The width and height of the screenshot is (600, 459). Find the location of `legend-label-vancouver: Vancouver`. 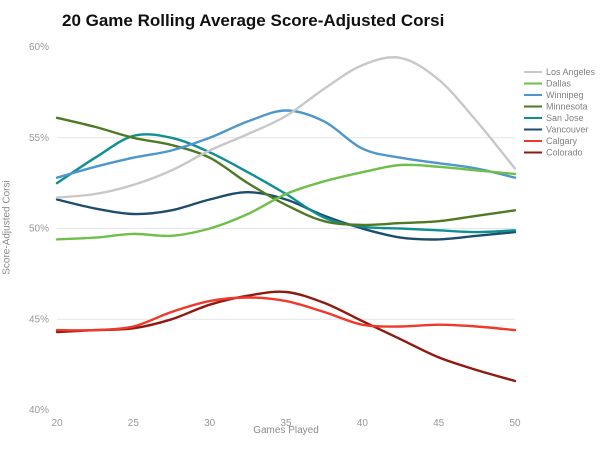

legend-label-vancouver: Vancouver is located at coordinates (567, 130).